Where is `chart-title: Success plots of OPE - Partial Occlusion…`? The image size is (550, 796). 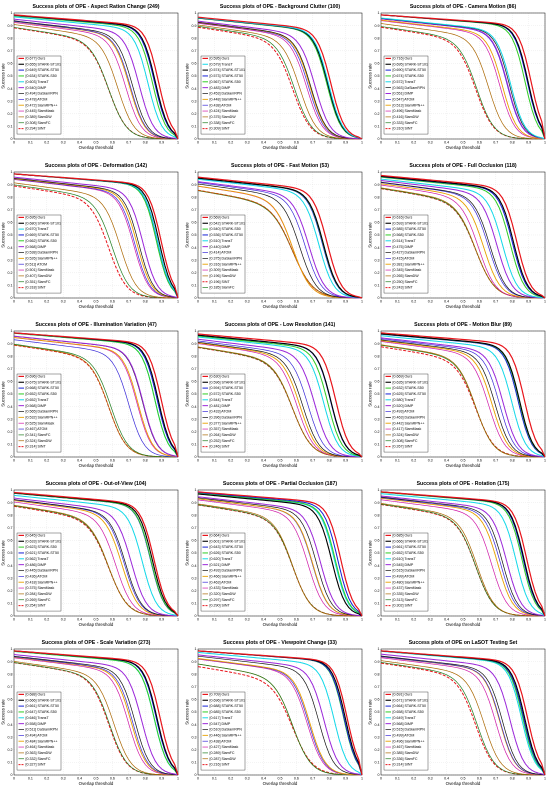 chart-title: Success plots of OPE - Partial Occlusion… is located at coordinates (280, 484).